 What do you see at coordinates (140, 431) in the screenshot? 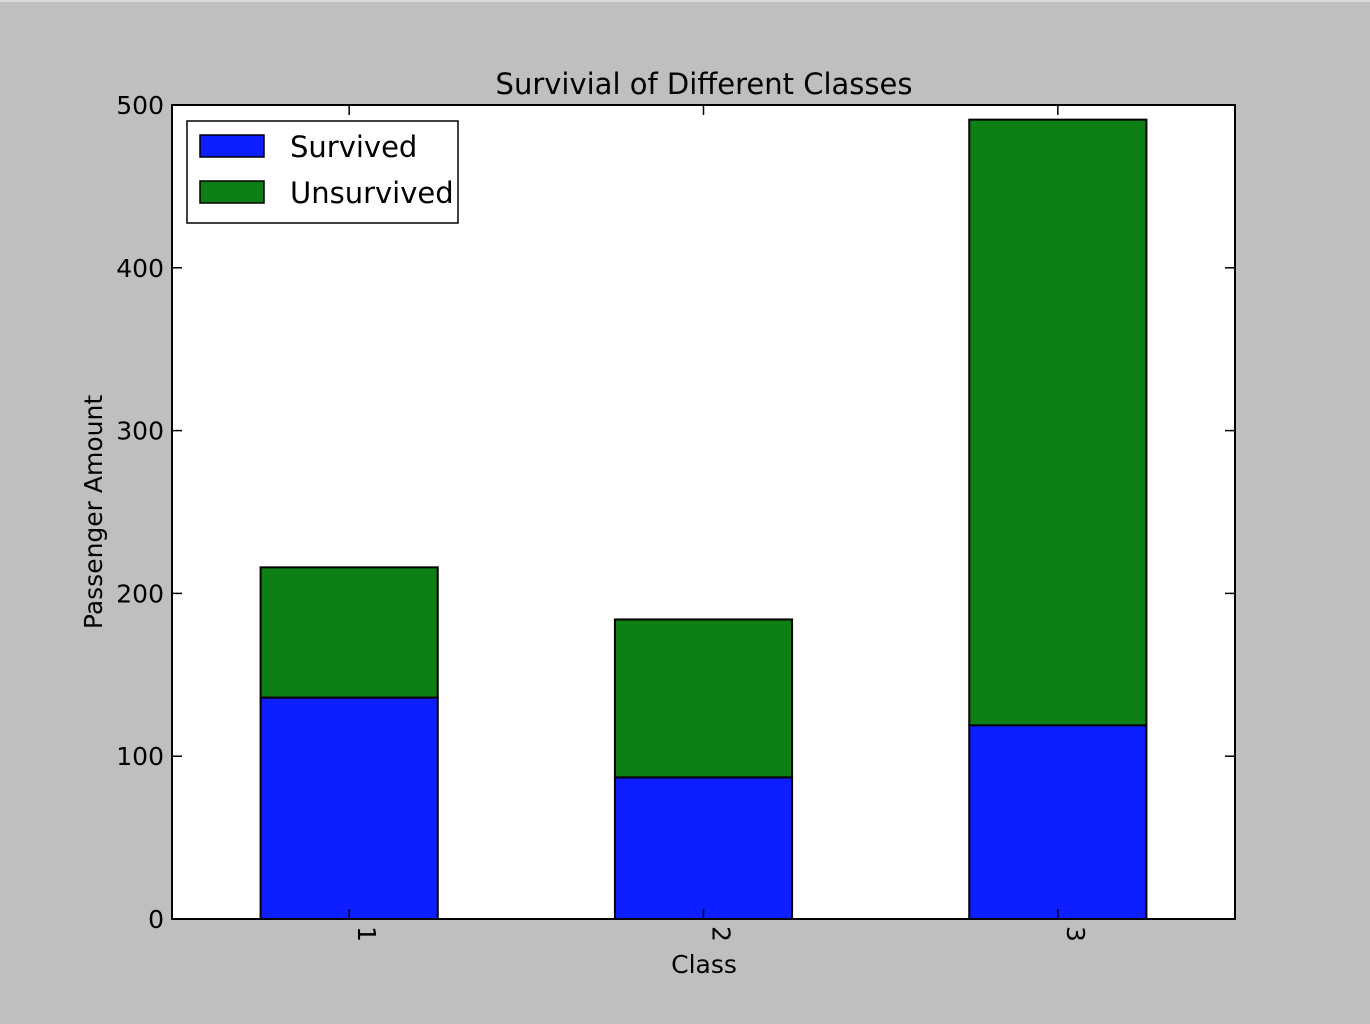
I see `y-tick-label: 300` at bounding box center [140, 431].